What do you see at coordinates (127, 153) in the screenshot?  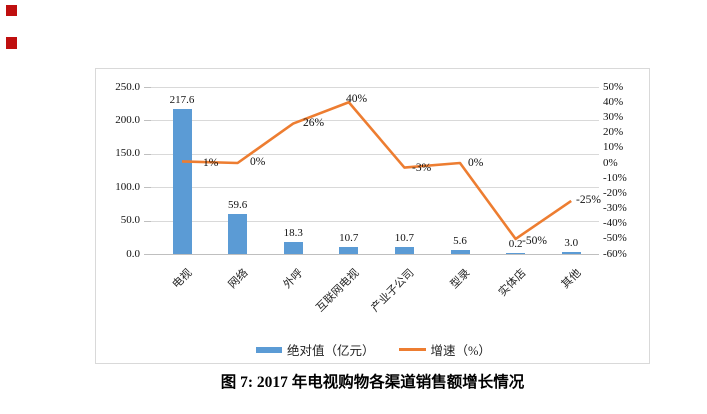 I see `left-axis-tick-label: 150.0` at bounding box center [127, 153].